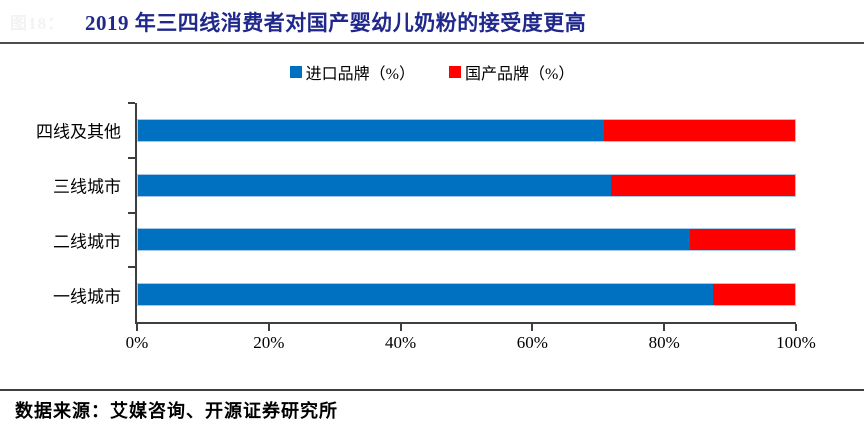  Describe the element at coordinates (176, 411) in the screenshot. I see `data-source-text: 数据来源：艾媒咨询、开源证券研究所` at that location.